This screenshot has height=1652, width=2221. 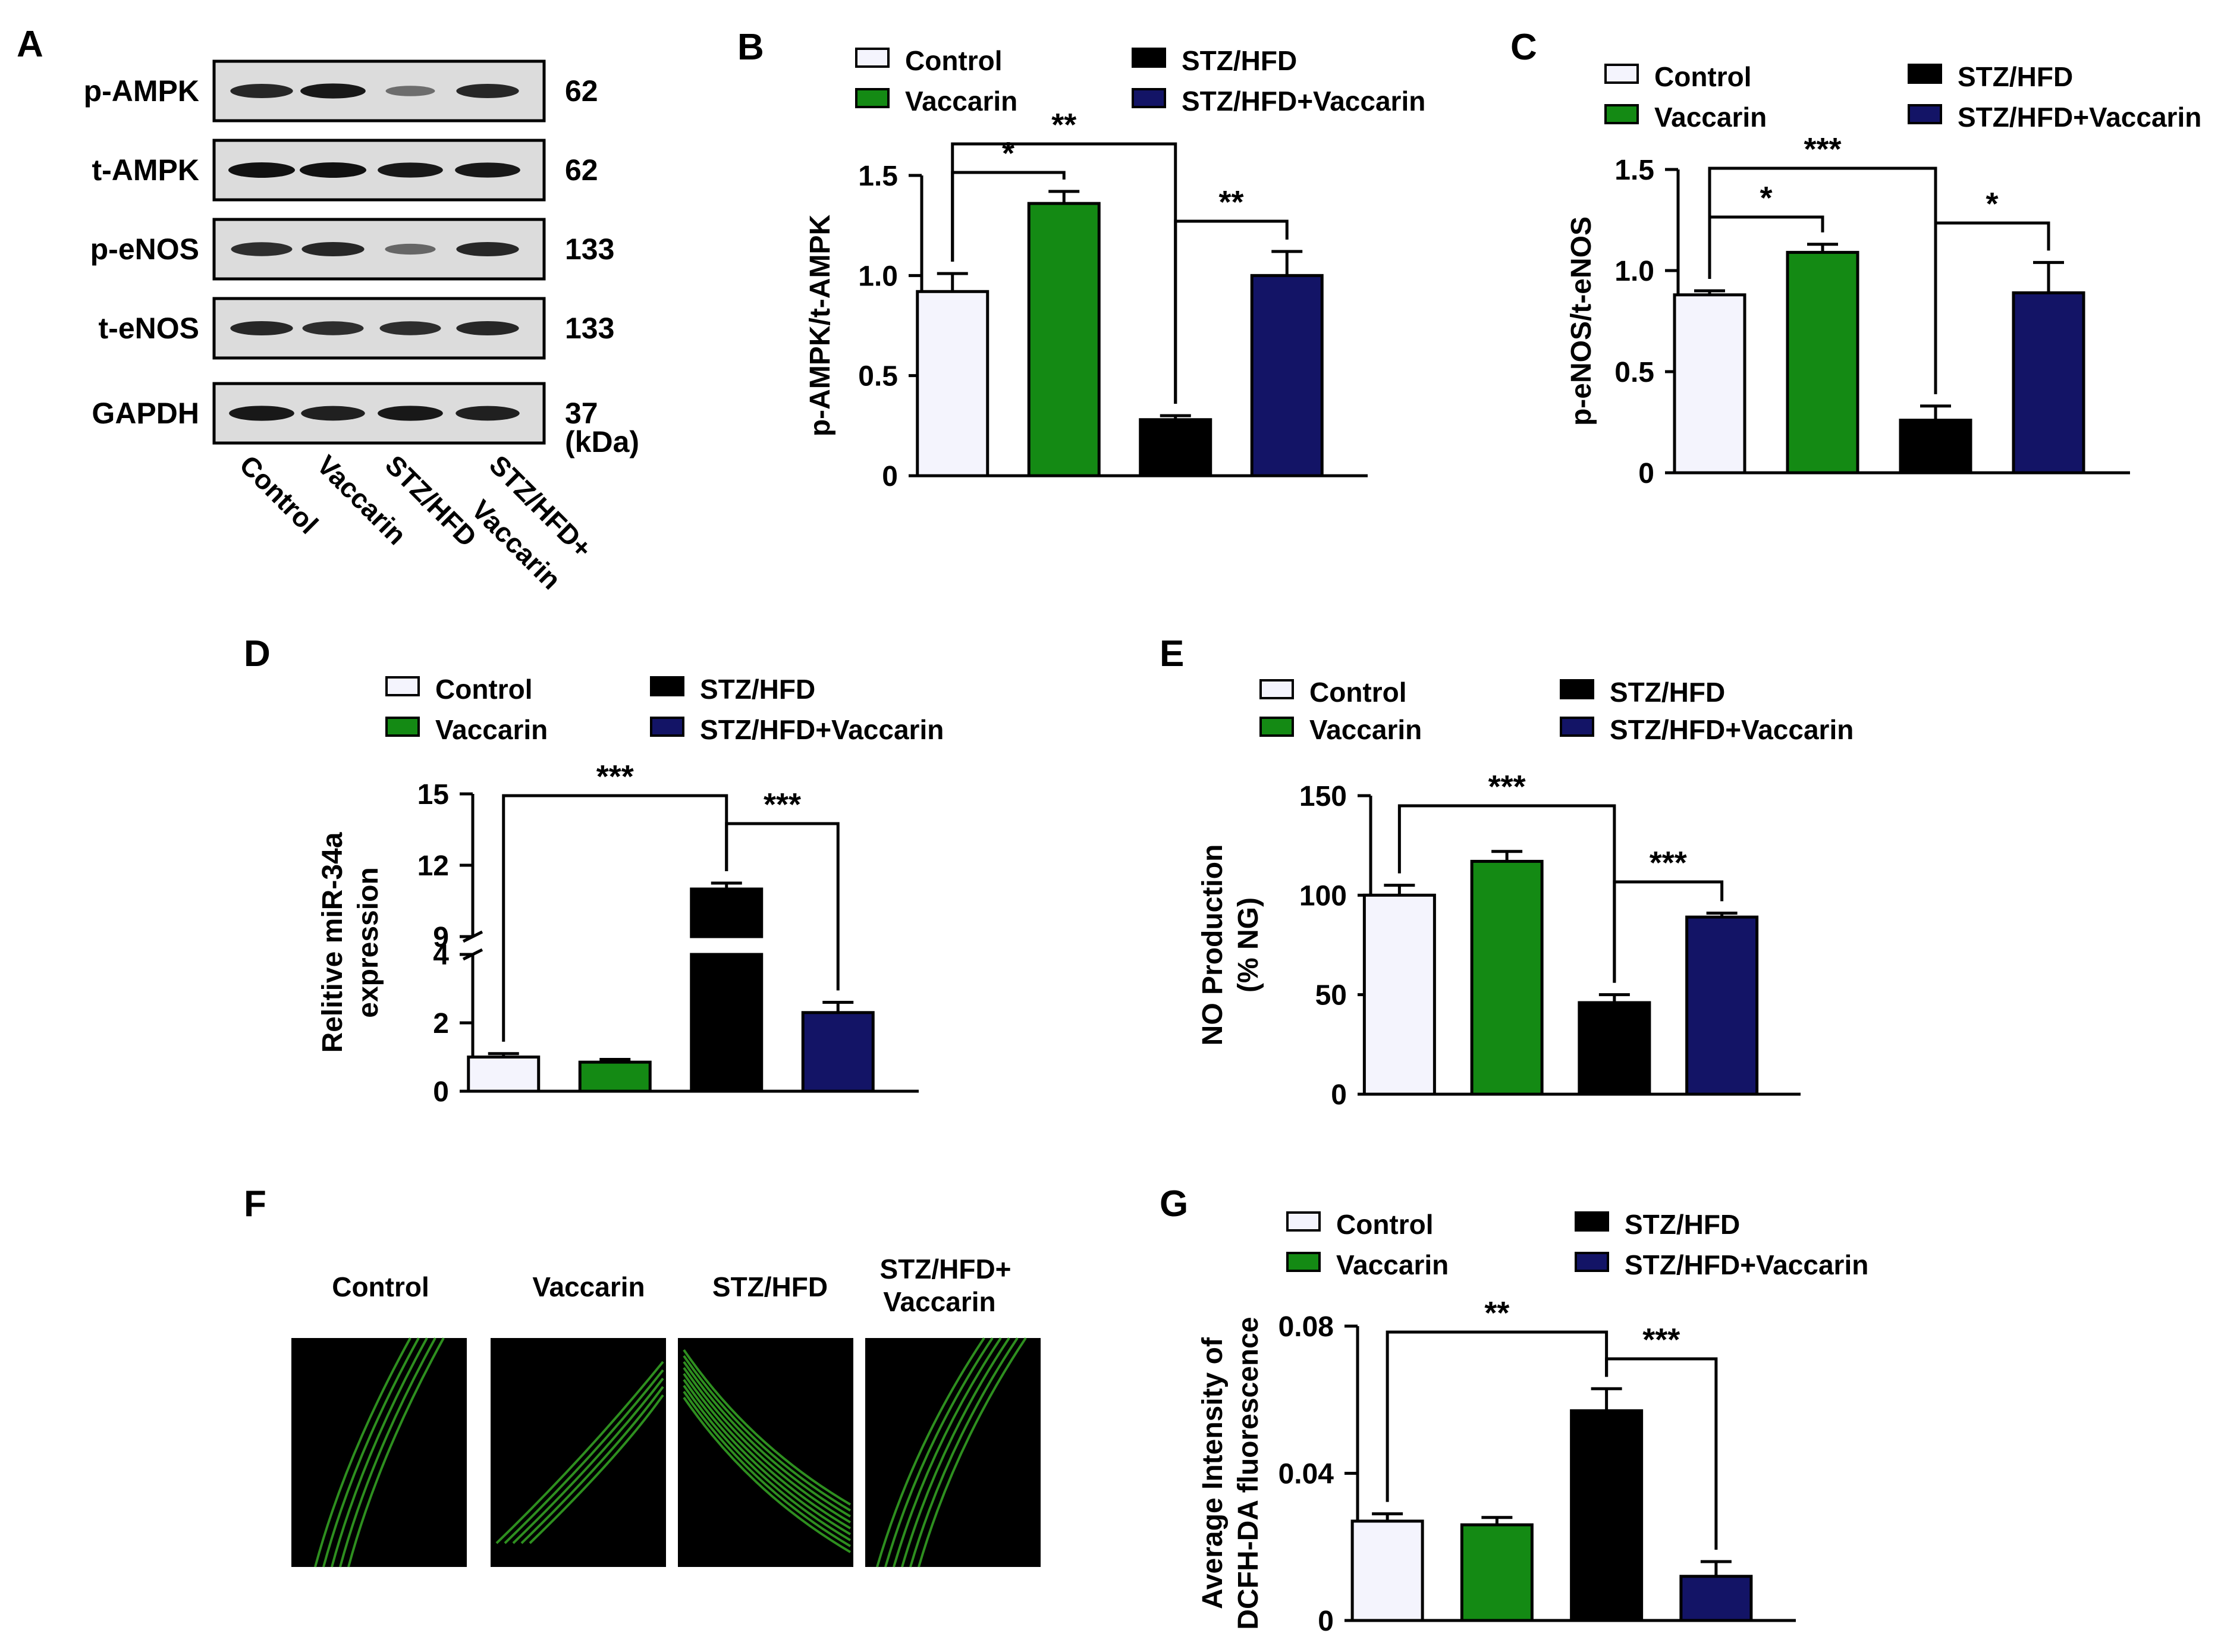 What do you see at coordinates (1331, 996) in the screenshot?
I see `panel-e-y-tick-label: 50` at bounding box center [1331, 996].